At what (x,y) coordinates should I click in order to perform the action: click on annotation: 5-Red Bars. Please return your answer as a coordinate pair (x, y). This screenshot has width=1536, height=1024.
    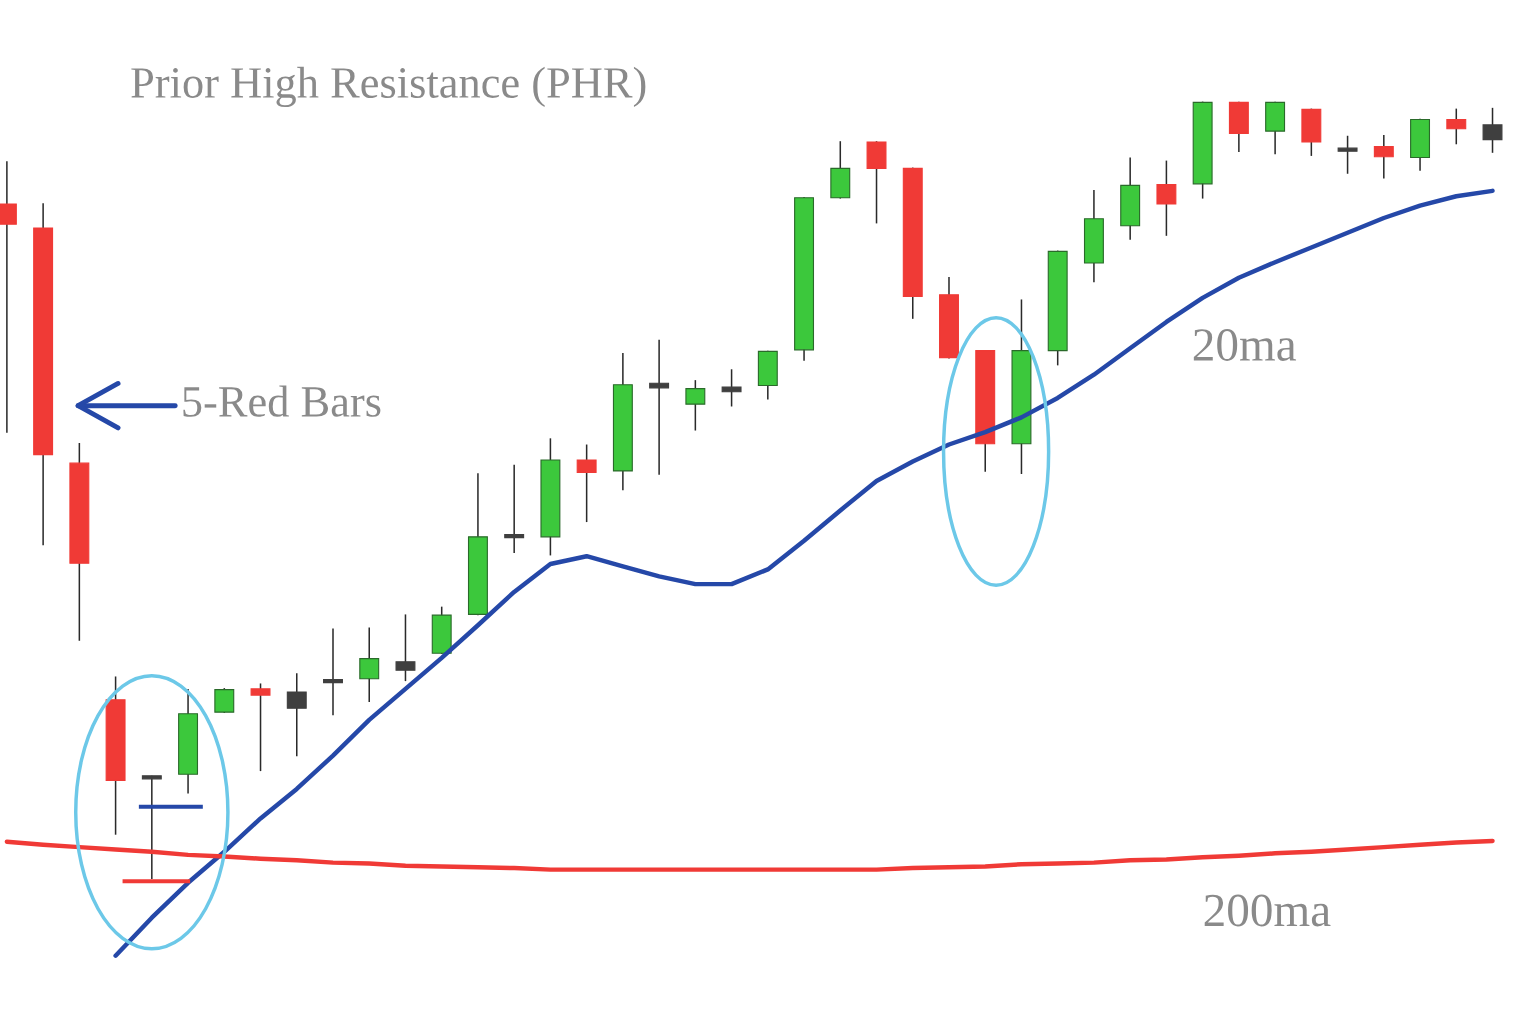
    Looking at the image, I should click on (282, 401).